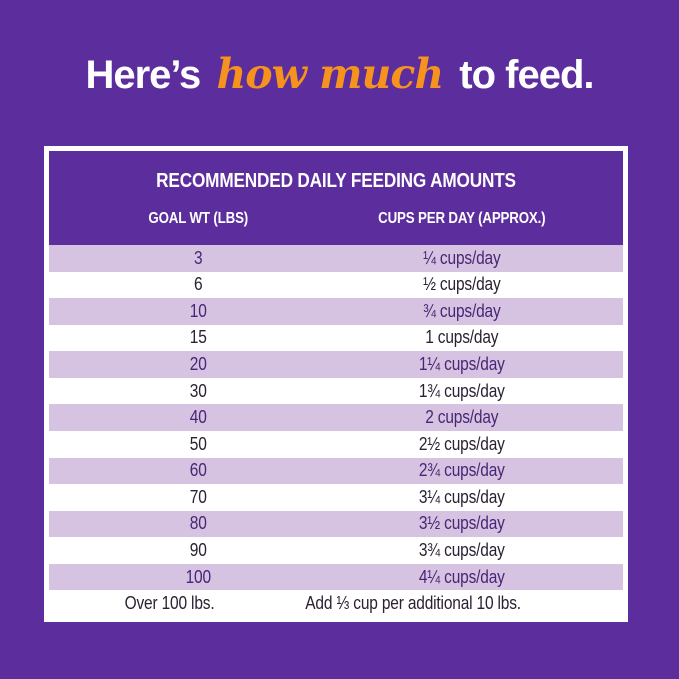 The image size is (679, 679). Describe the element at coordinates (462, 550) in the screenshot. I see `cups-per-day-cell: 3¾ cups/day` at that location.